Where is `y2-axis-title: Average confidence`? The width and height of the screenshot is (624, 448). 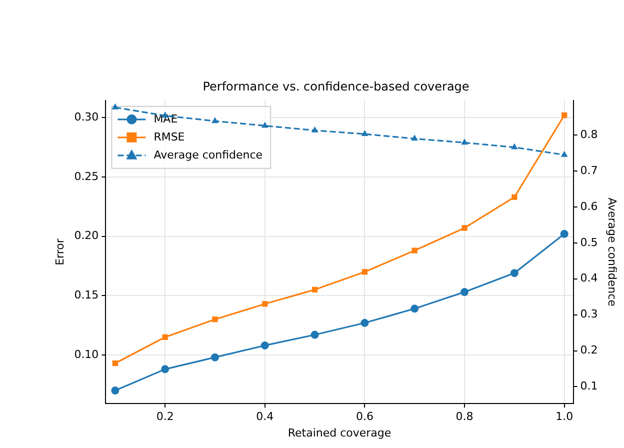 y2-axis-title: Average confidence is located at coordinates (612, 252).